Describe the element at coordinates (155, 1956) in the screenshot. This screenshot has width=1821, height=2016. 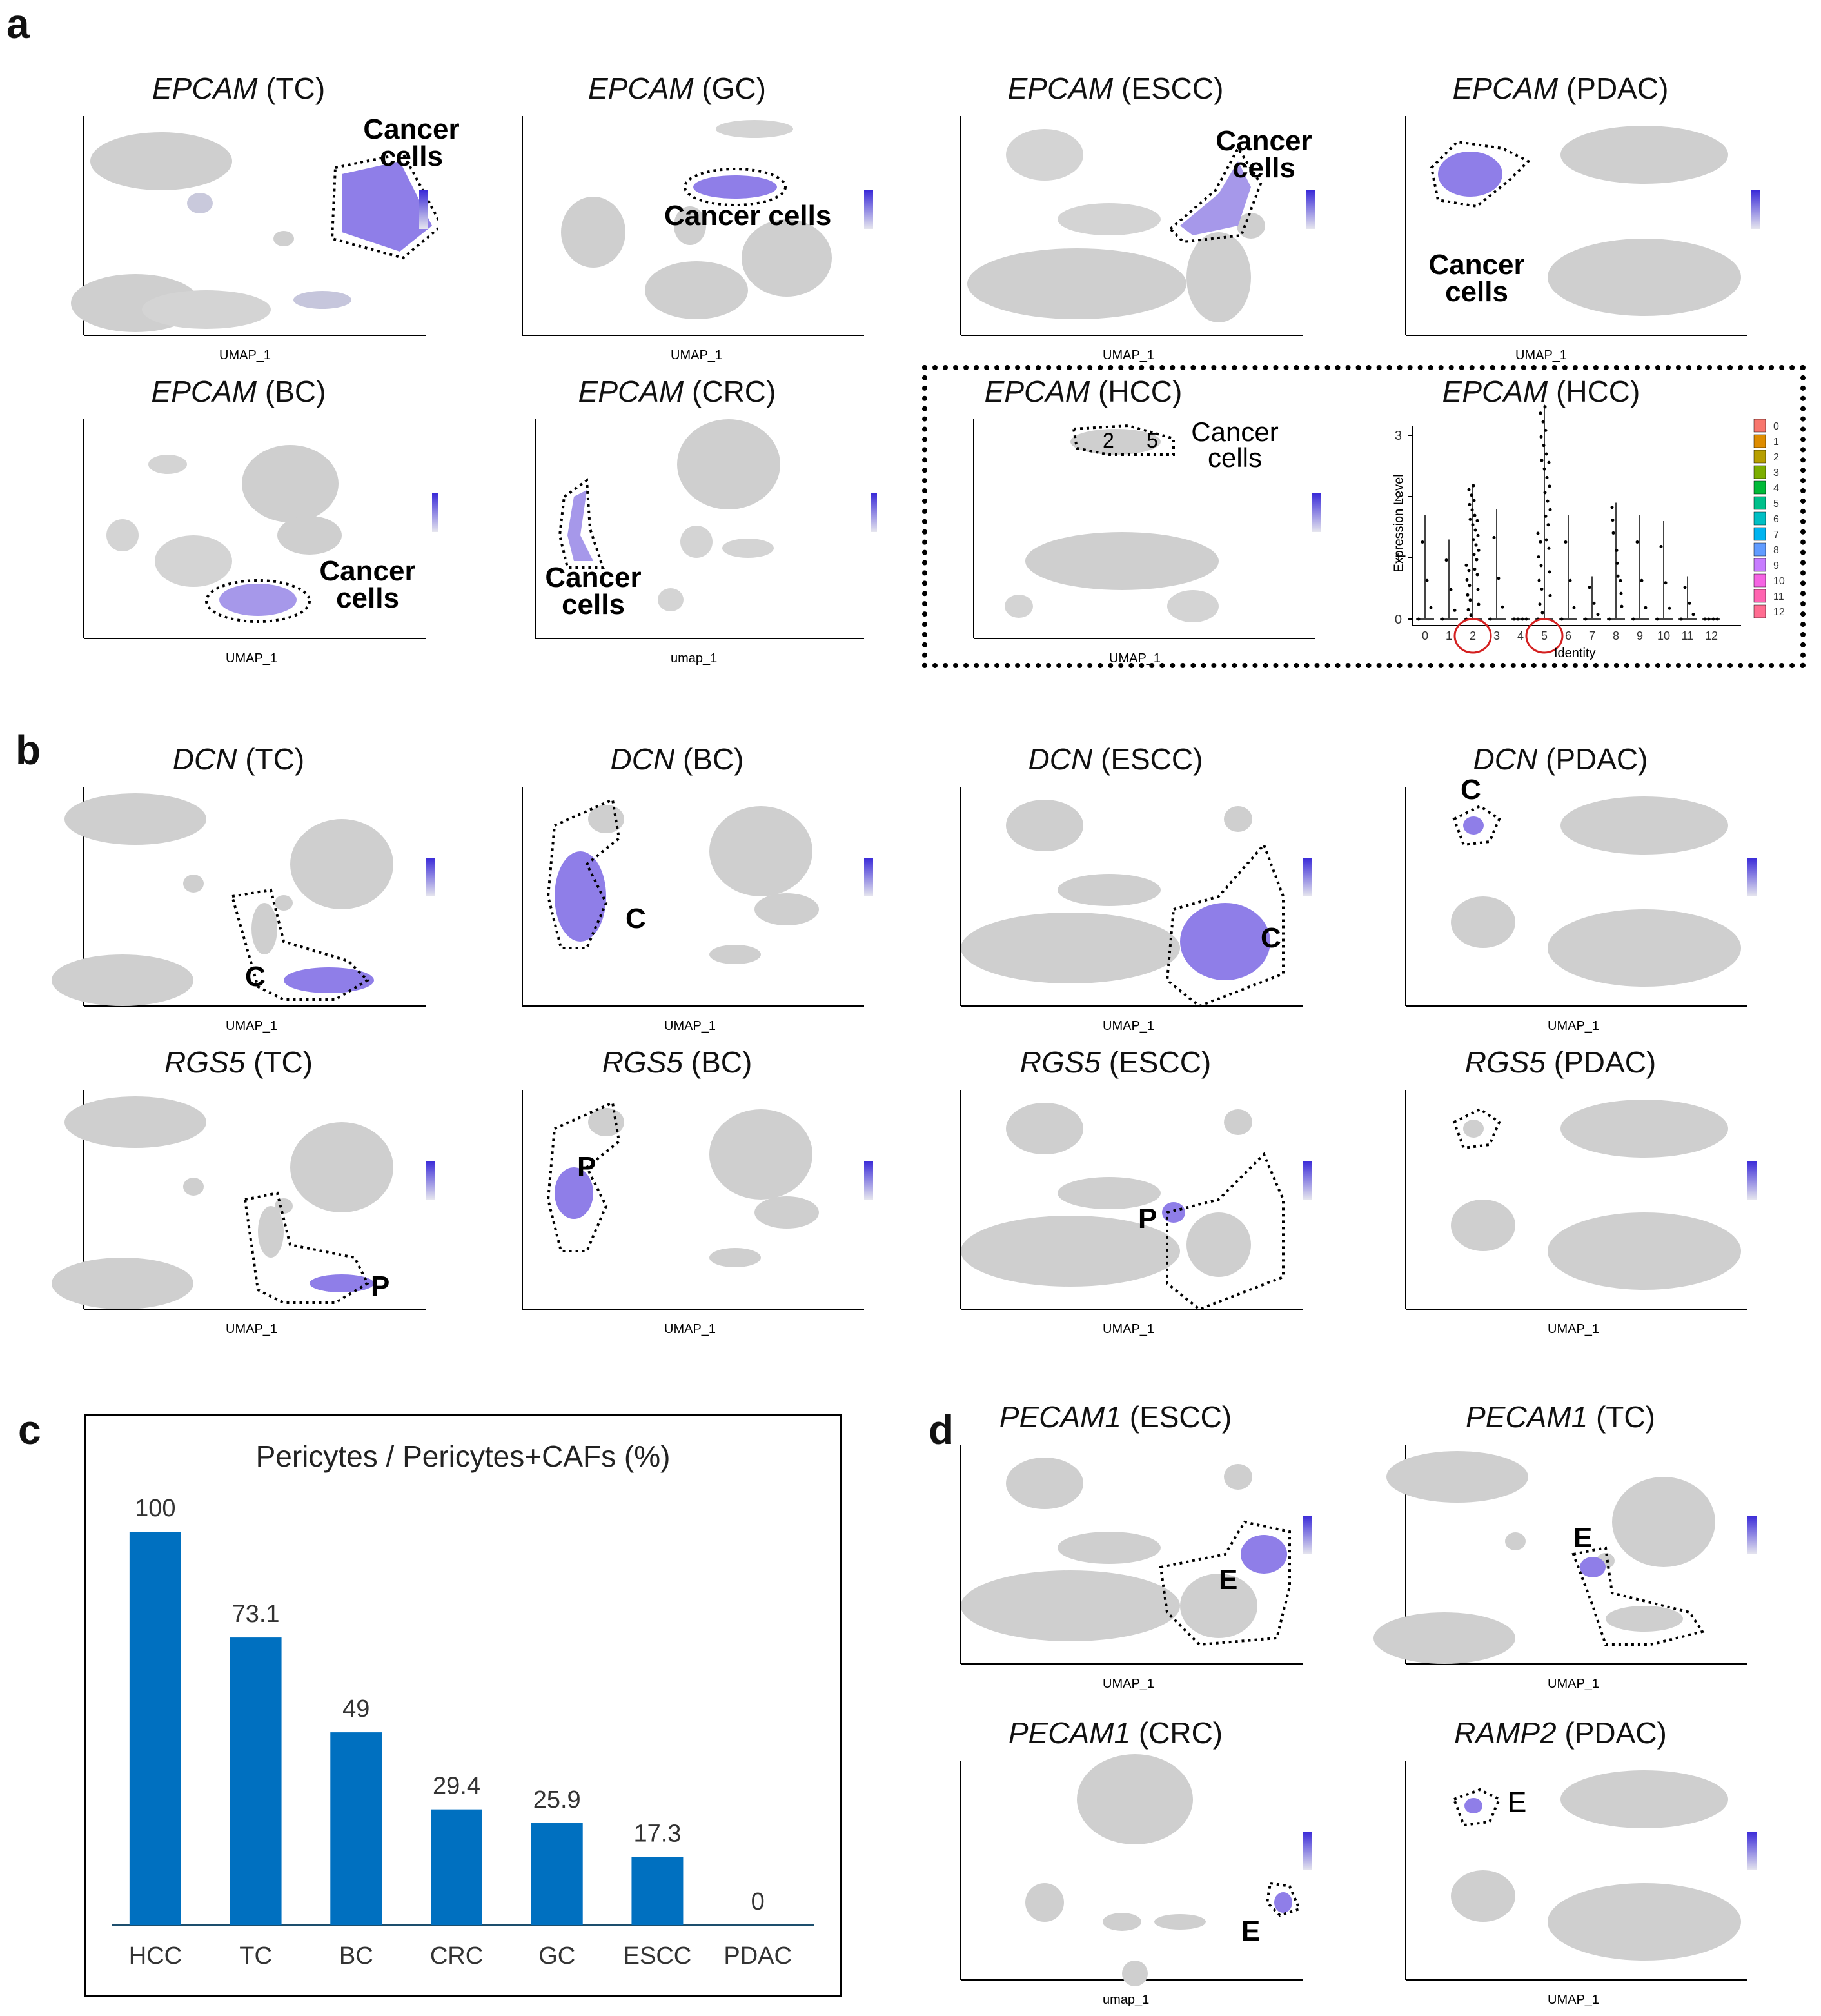
I see `category-label: HCC` at that location.